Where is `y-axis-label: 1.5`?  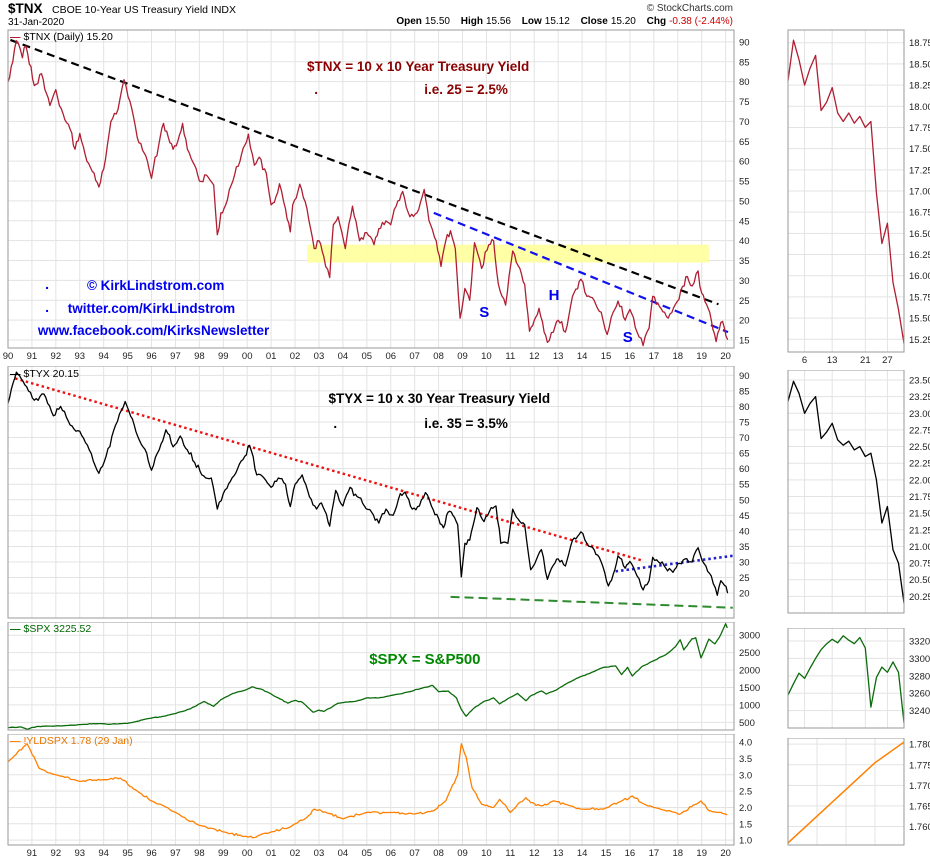
y-axis-label: 1.5 is located at coordinates (745, 824).